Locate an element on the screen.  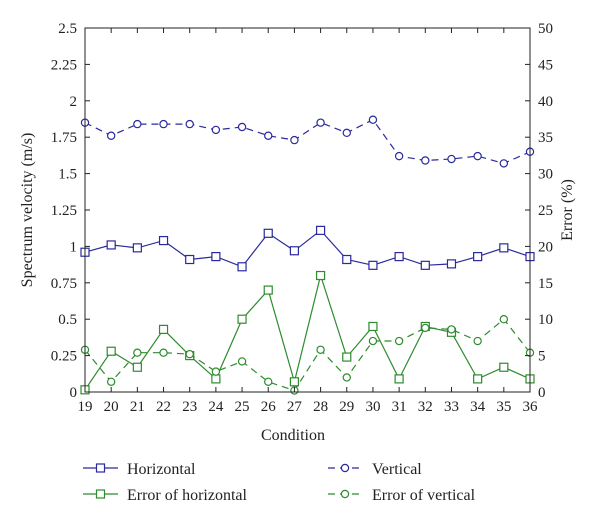
x-tick-label: 33 is located at coordinates (451, 407).